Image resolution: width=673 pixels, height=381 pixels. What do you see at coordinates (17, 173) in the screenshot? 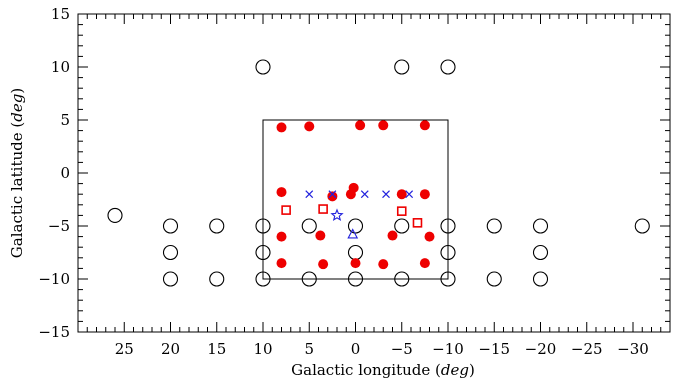
I see `y-axis-label: Galactic latitude (deg)` at bounding box center [17, 173].